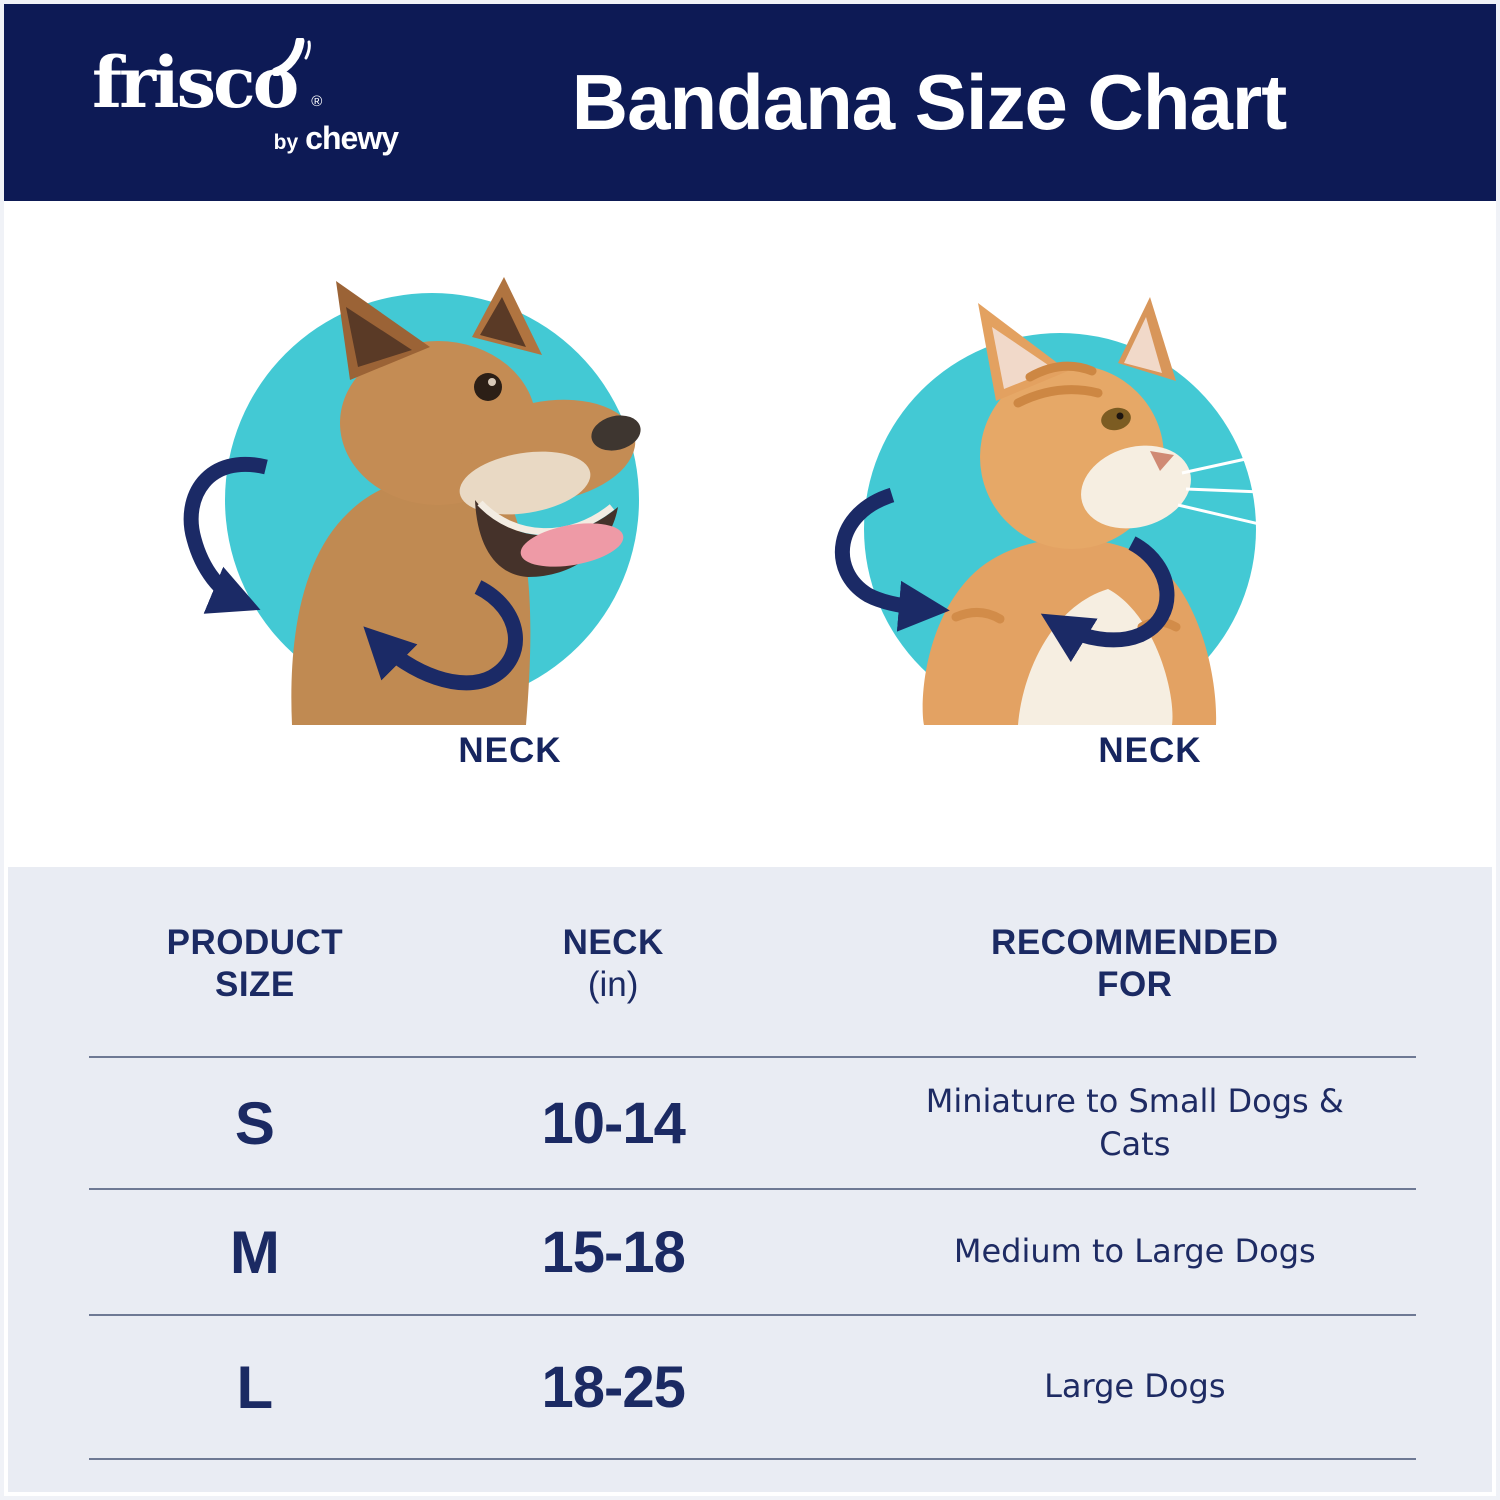 This screenshot has width=1500, height=1500. Describe the element at coordinates (929, 102) in the screenshot. I see `page-title: Bandana Size Chart` at that location.